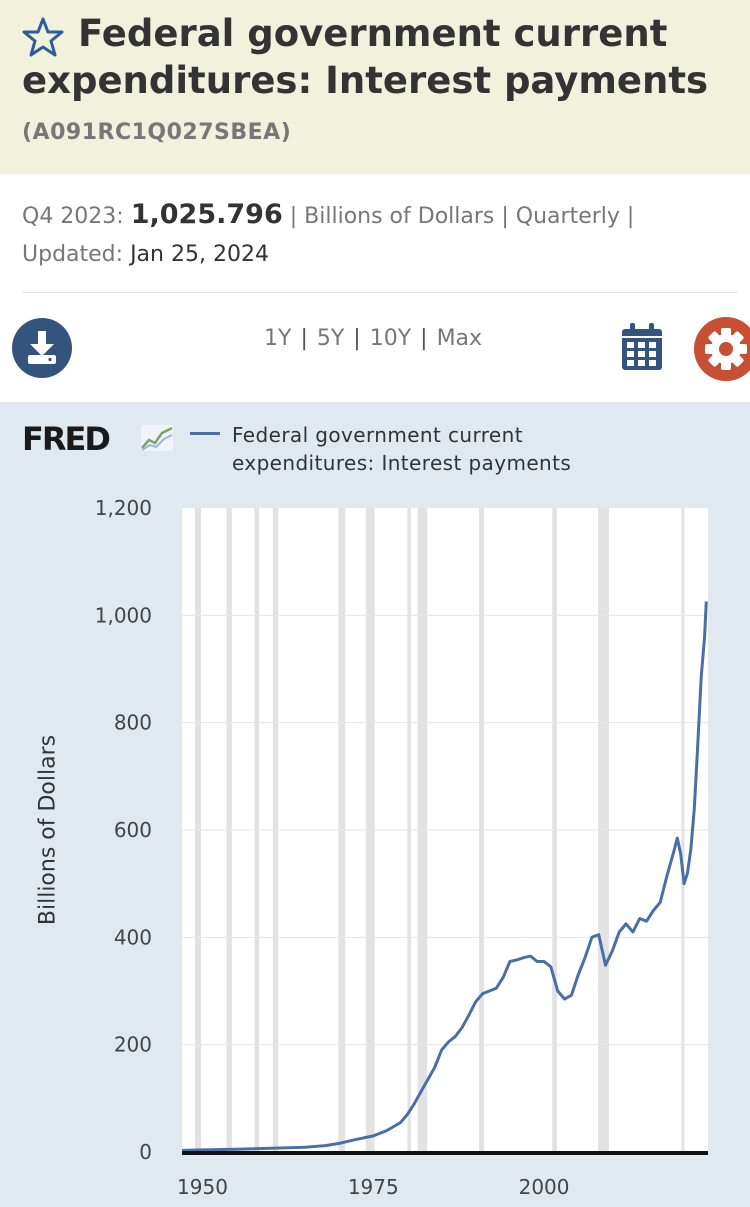 This screenshot has width=750, height=1207. I want to click on y-tick-label: 0, so click(145, 1152).